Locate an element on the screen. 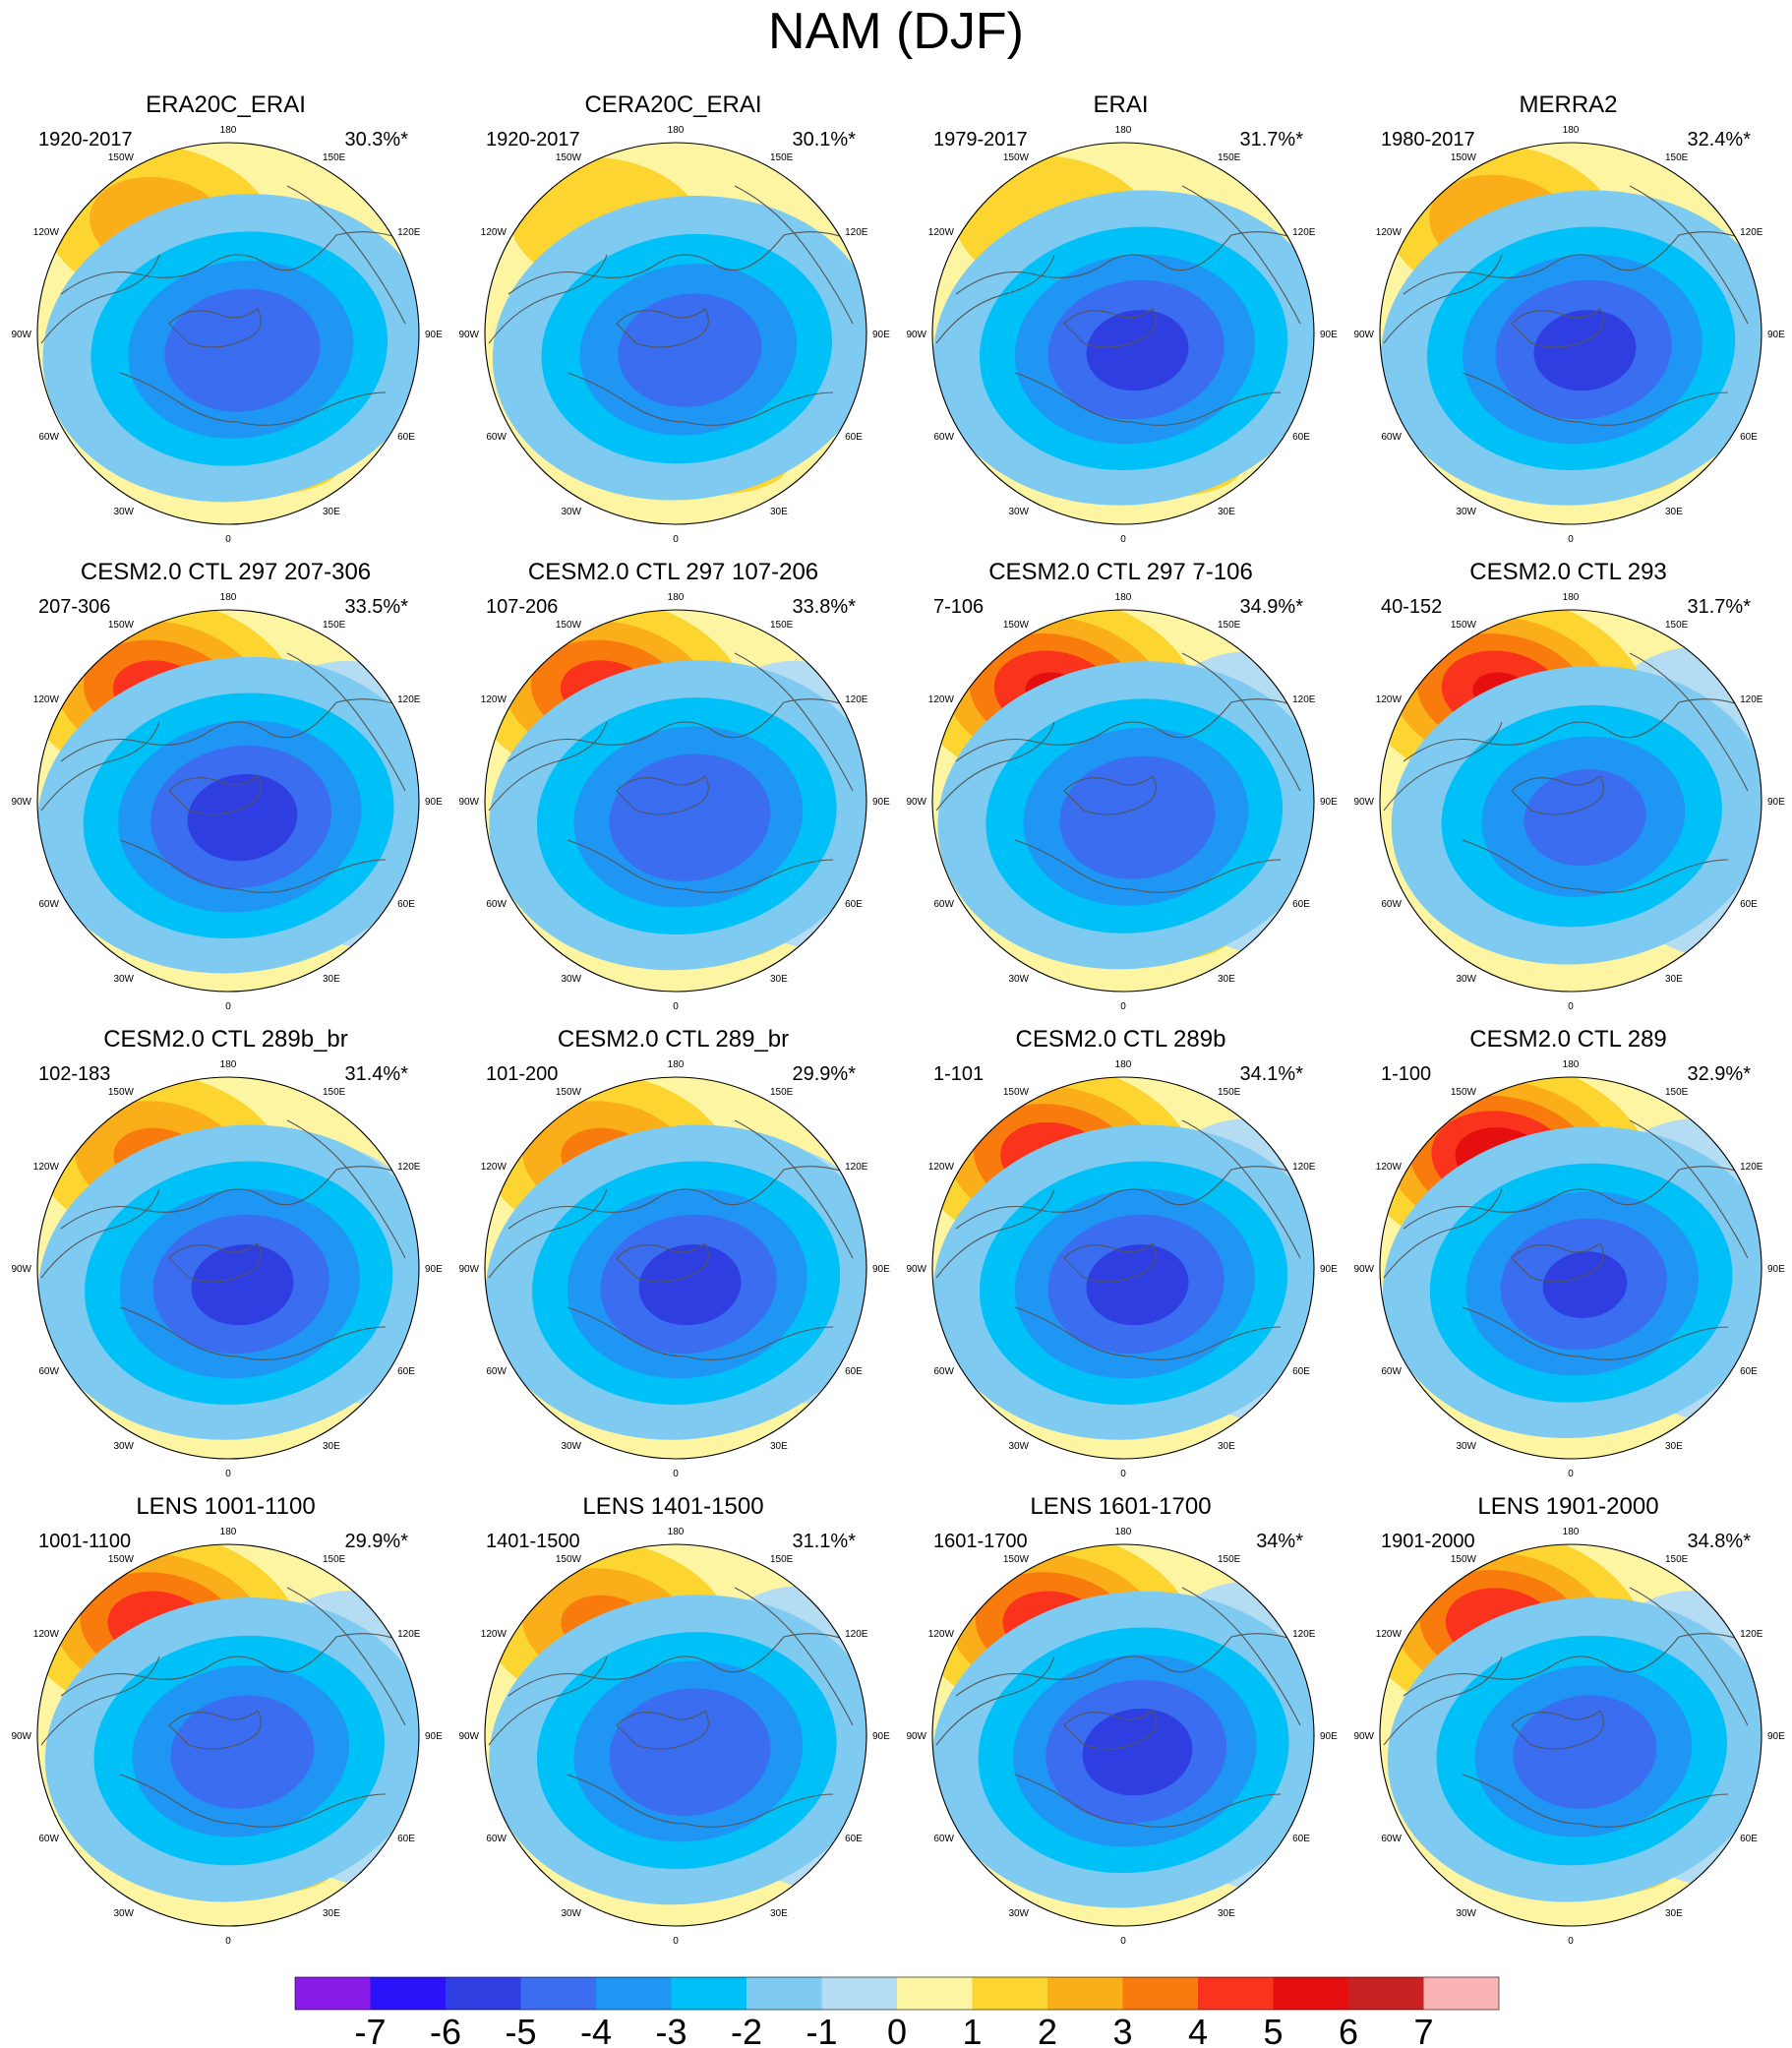 The height and width of the screenshot is (2048, 1792). panel-title: MERRA2 is located at coordinates (1568, 104).